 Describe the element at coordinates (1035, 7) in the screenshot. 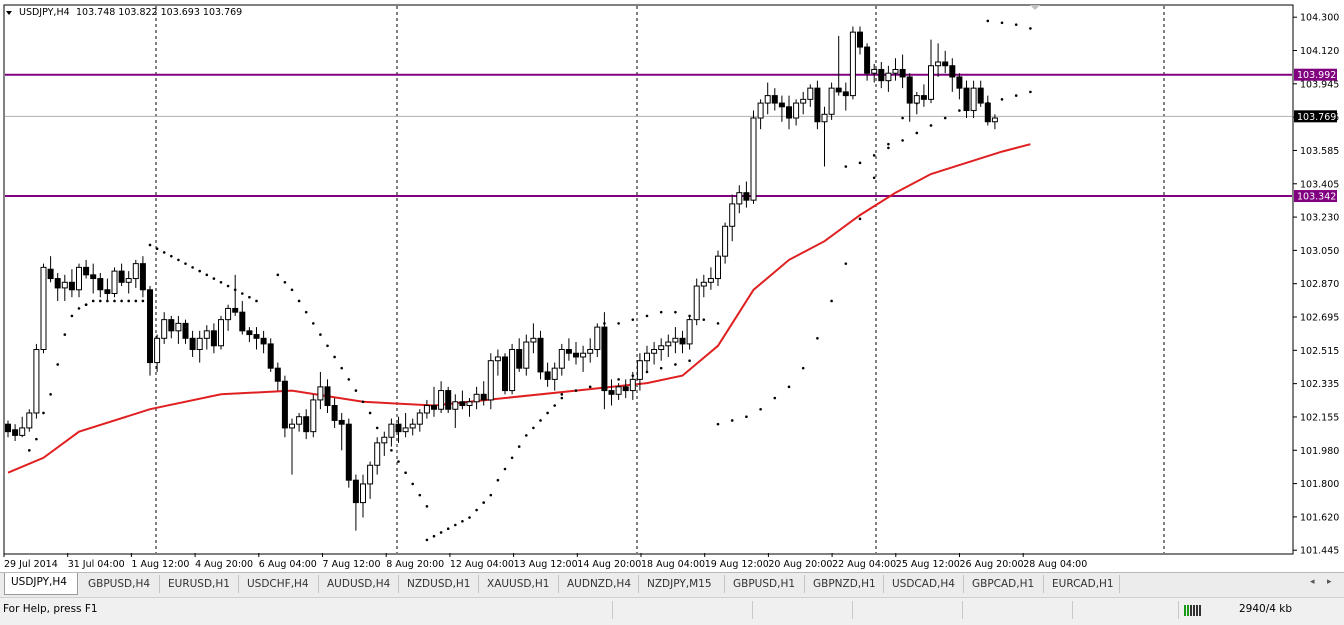

I see `scroll-marker-icon` at that location.